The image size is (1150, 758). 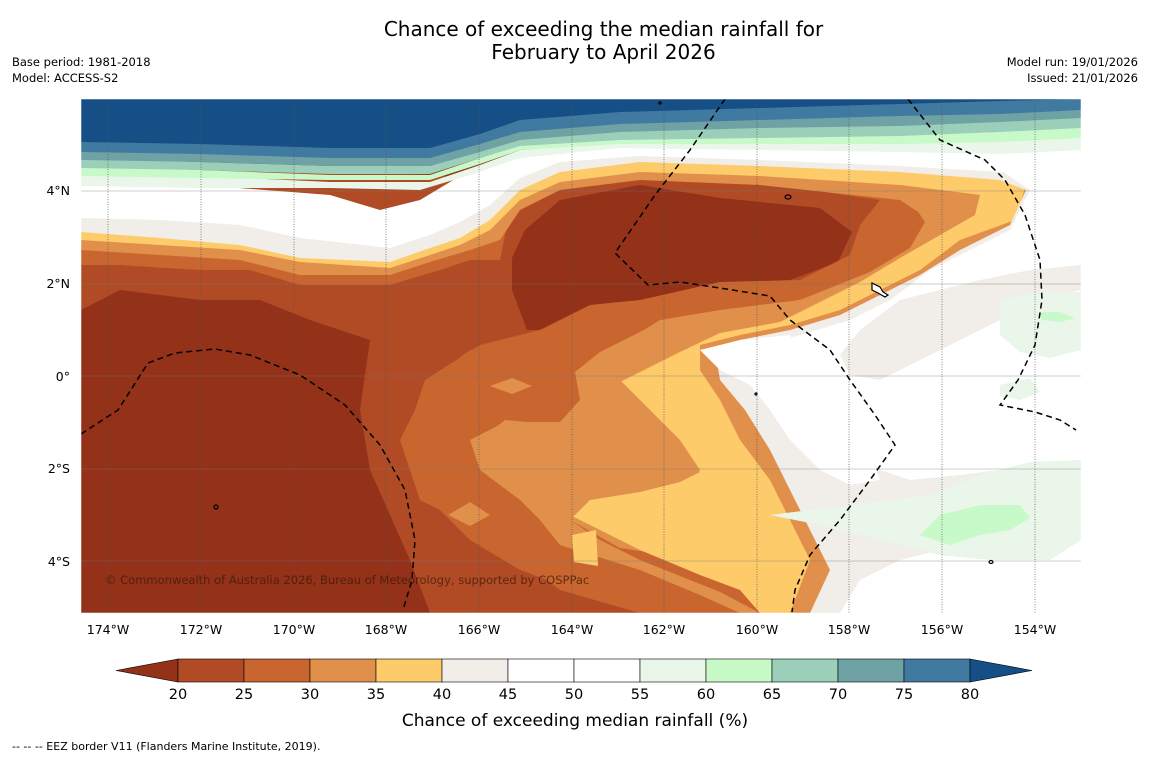 What do you see at coordinates (508, 695) in the screenshot?
I see `colorbar-tick-label: 45` at bounding box center [508, 695].